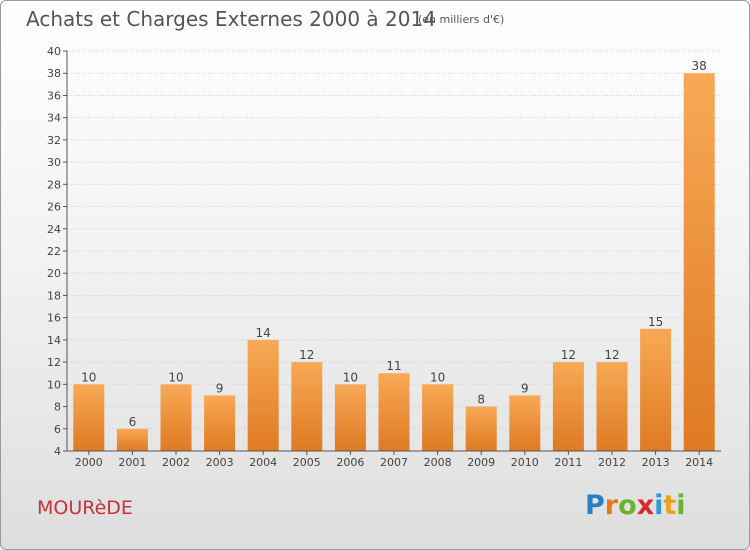  Describe the element at coordinates (627, 505) in the screenshot. I see `logo-letter: o` at that location.